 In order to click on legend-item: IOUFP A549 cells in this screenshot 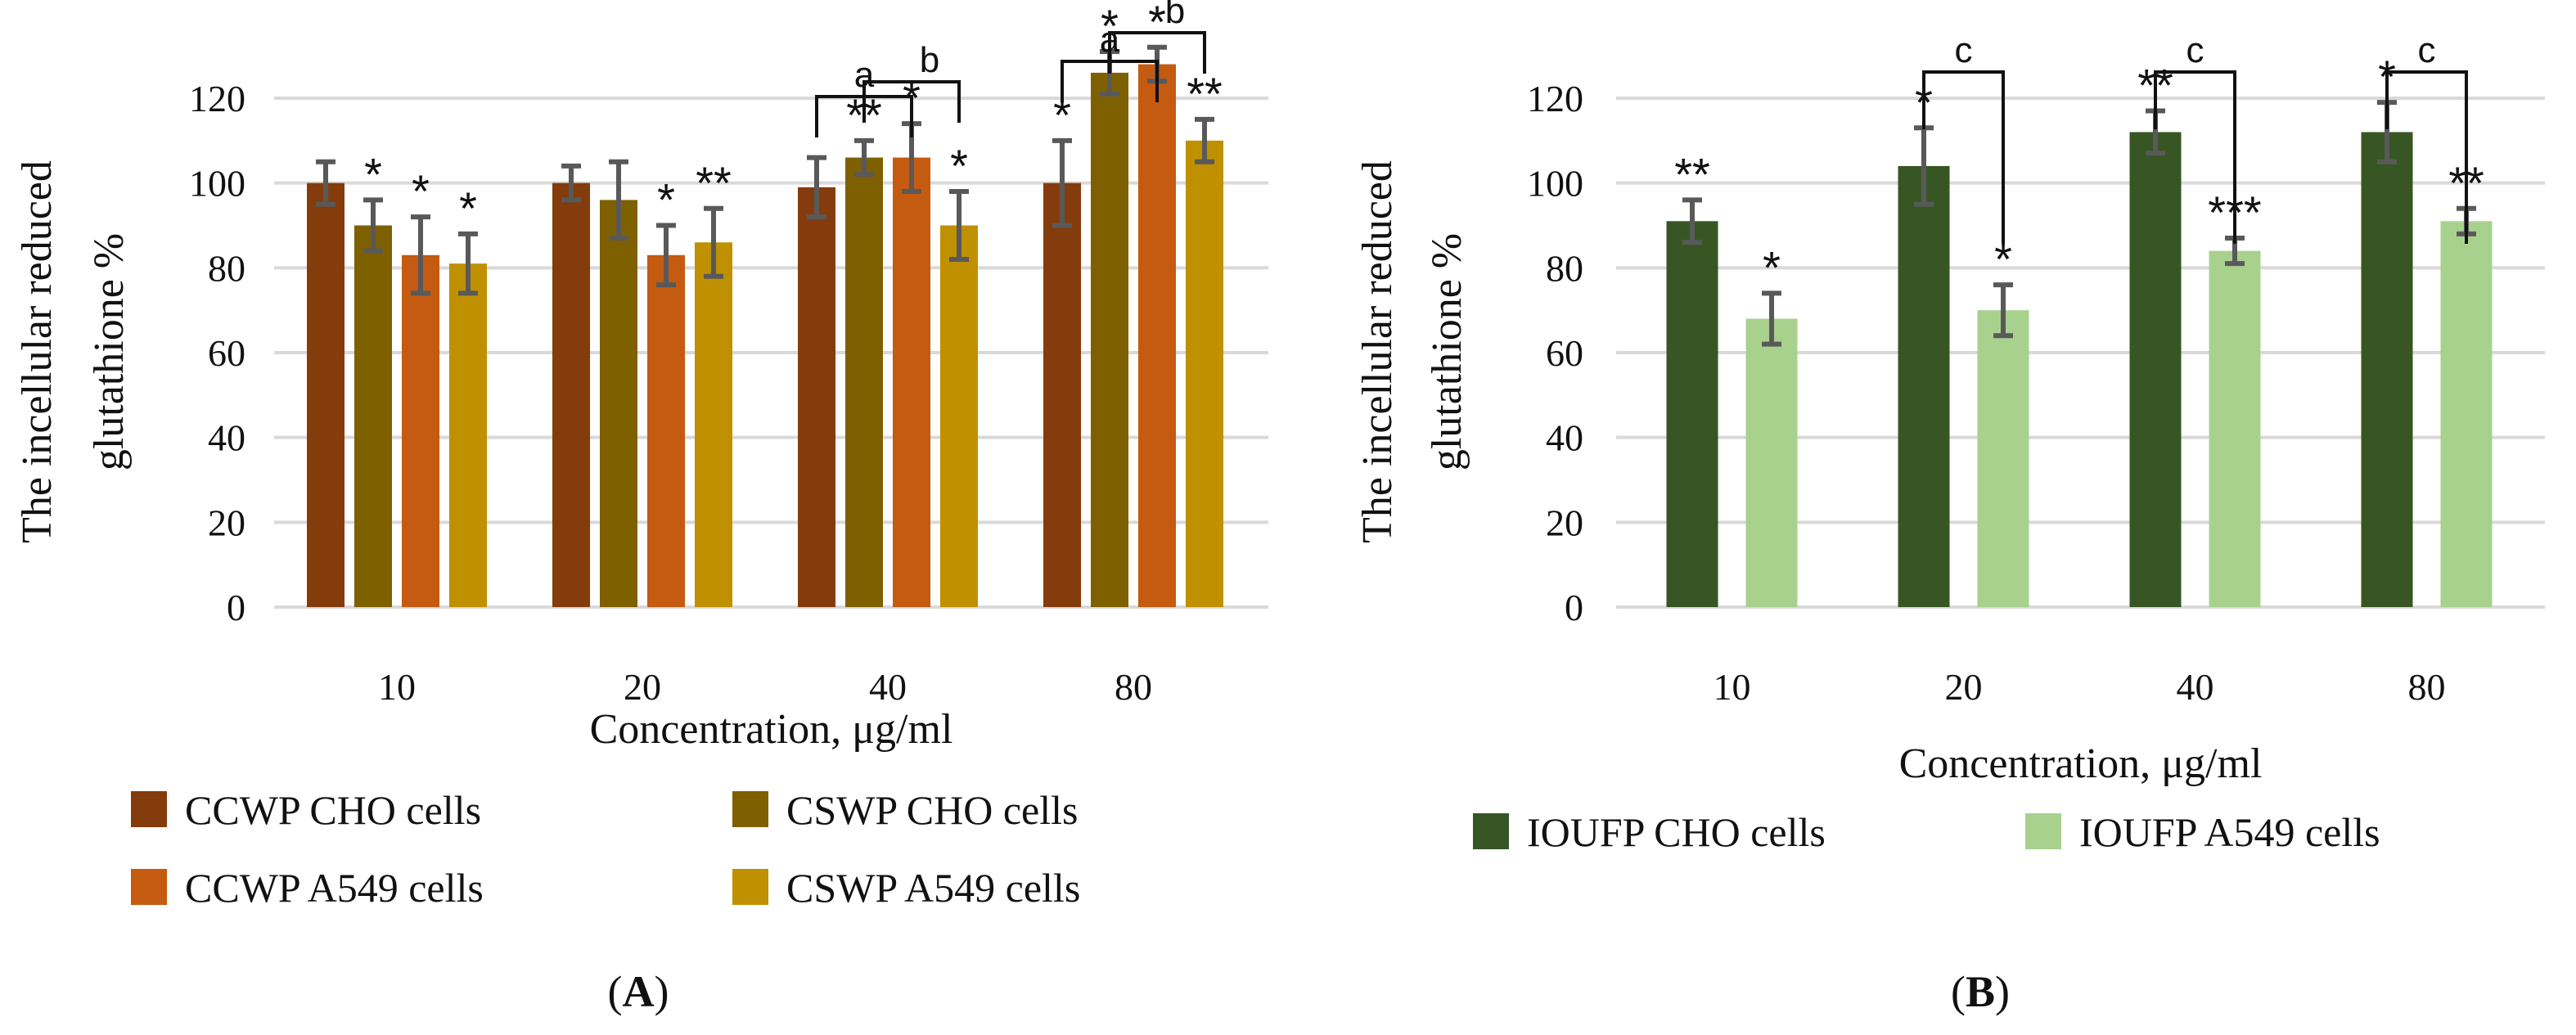, I will do `click(2203, 832)`.